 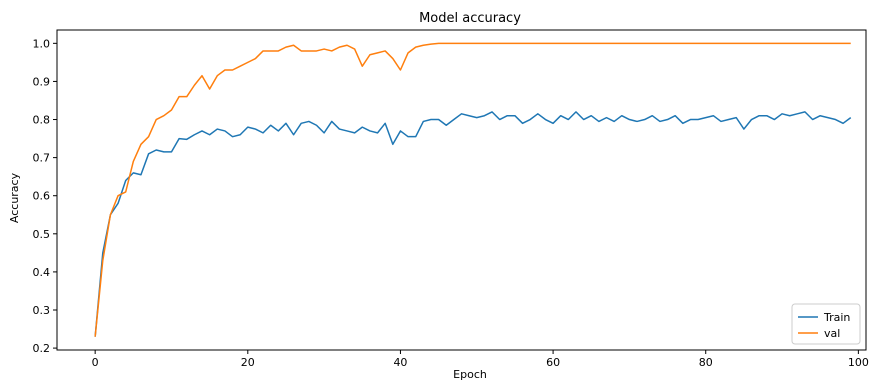 I want to click on x-tick-label: 0, so click(x=95, y=362).